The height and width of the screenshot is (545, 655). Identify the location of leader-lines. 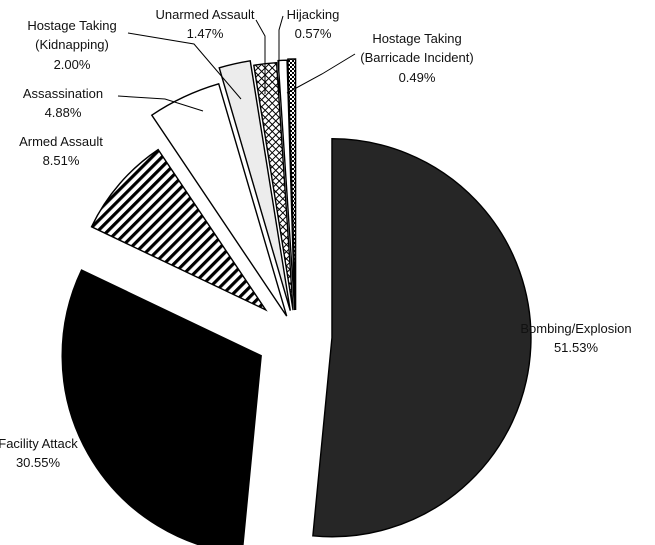
(236, 63).